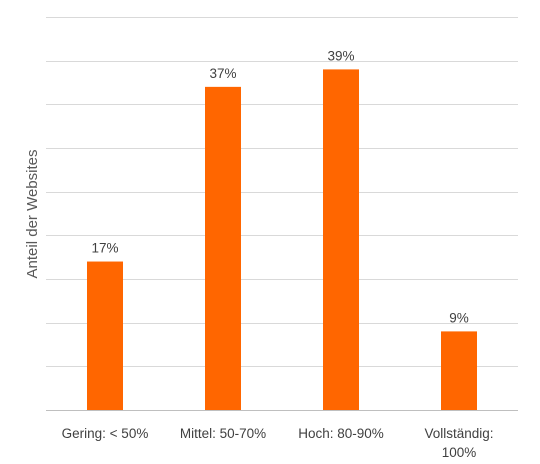  What do you see at coordinates (105, 433) in the screenshot?
I see `category-label: Gering: < 50%` at bounding box center [105, 433].